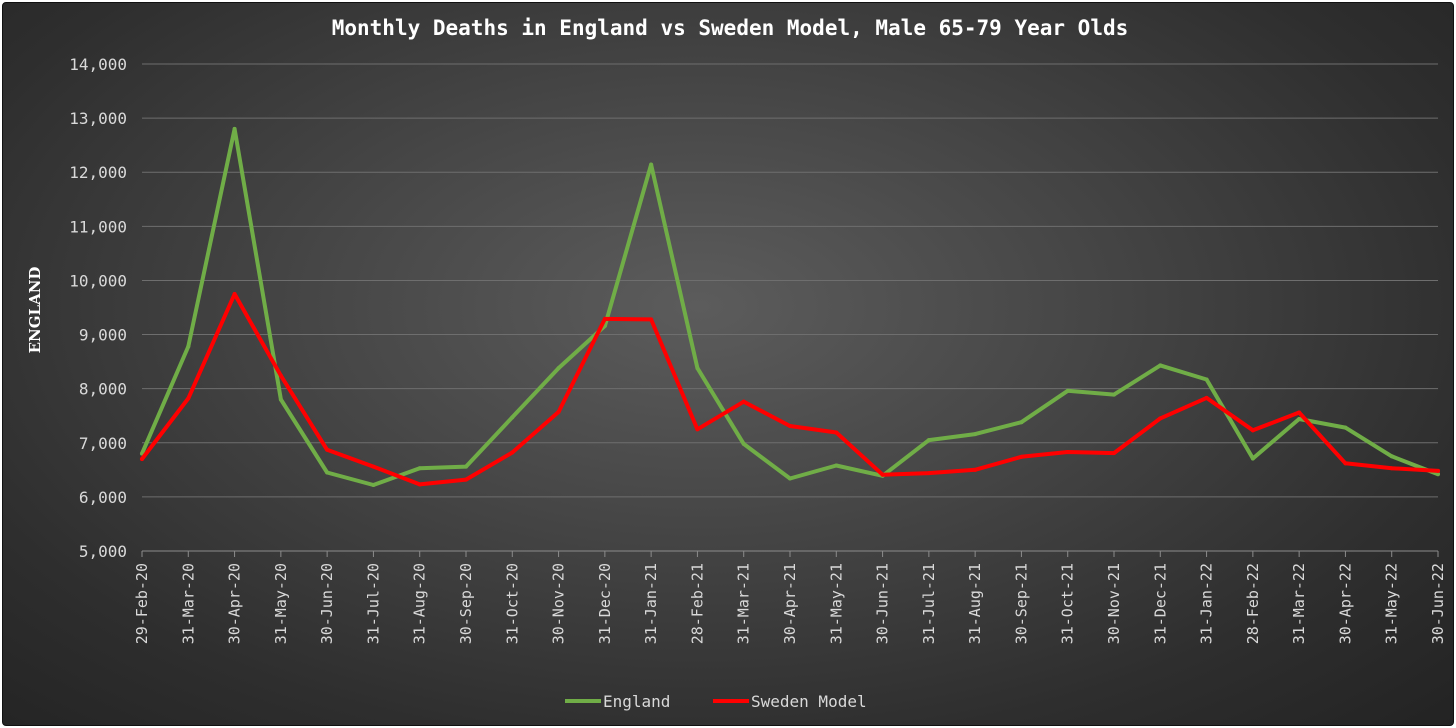 This screenshot has width=1456, height=728. What do you see at coordinates (103, 443) in the screenshot?
I see `y-tick-label: 7,000` at bounding box center [103, 443].